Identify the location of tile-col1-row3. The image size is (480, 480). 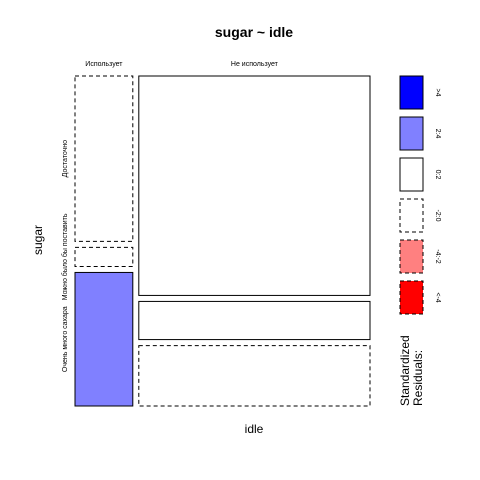
(104, 339).